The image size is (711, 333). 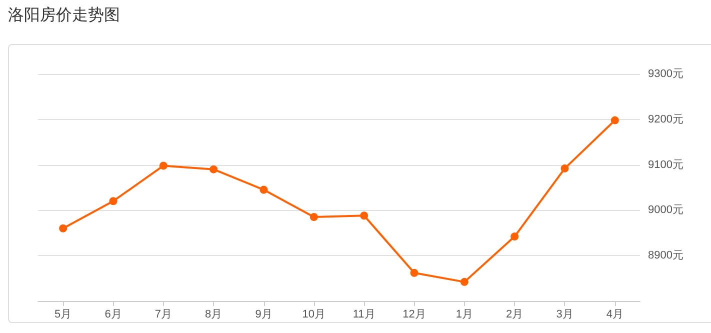 What do you see at coordinates (515, 314) in the screenshot?
I see `x-tick-label: 2月` at bounding box center [515, 314].